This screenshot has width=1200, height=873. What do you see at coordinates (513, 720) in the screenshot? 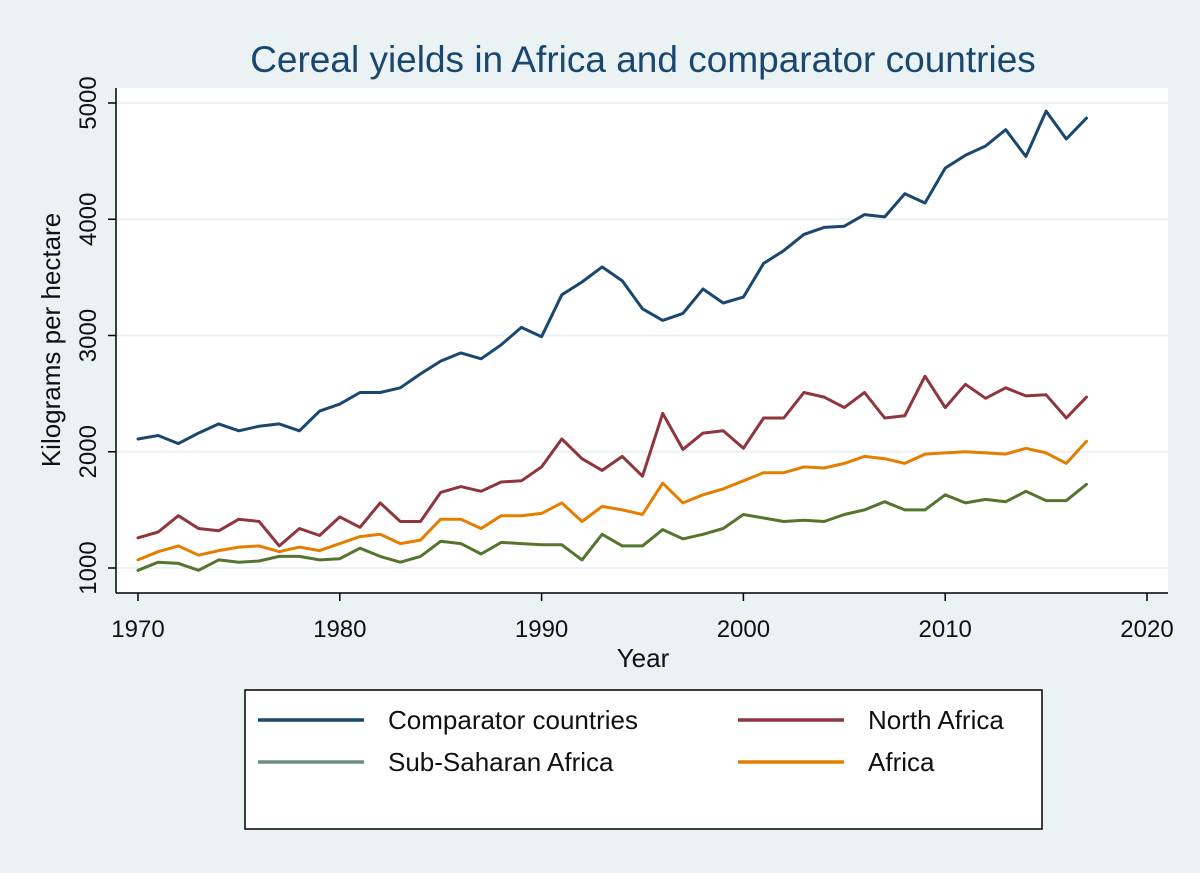
I see `legend-label-comparator-countries: Comparator countries` at bounding box center [513, 720].